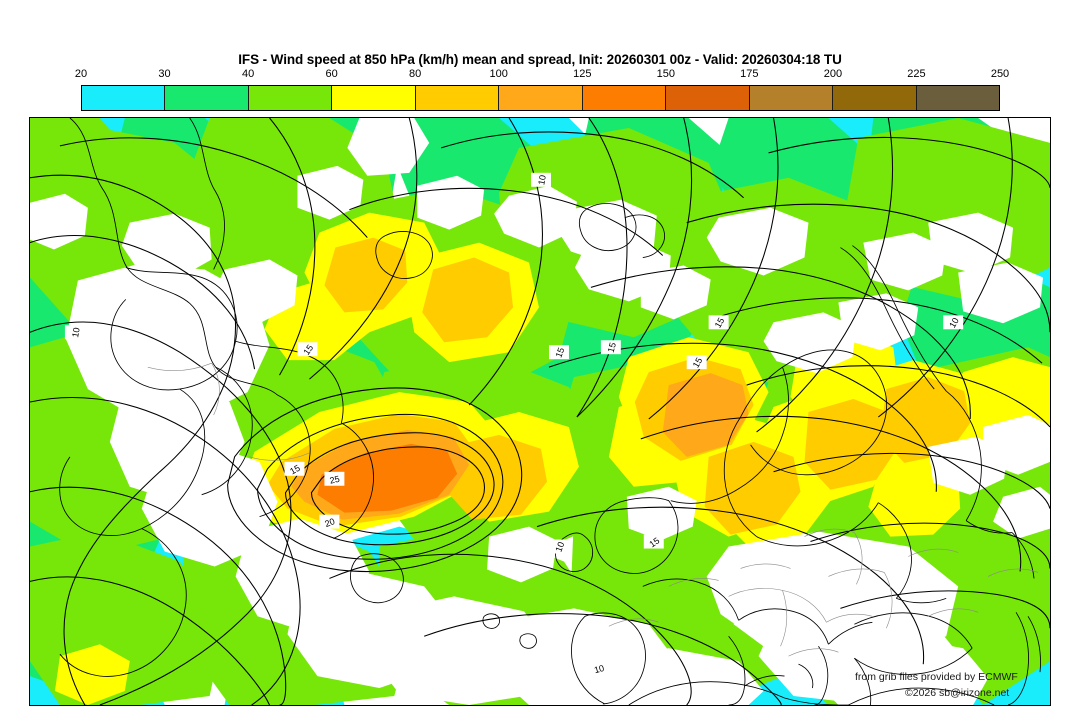  Describe the element at coordinates (833, 74) in the screenshot. I see `colorbar-tick-200: 200` at that location.